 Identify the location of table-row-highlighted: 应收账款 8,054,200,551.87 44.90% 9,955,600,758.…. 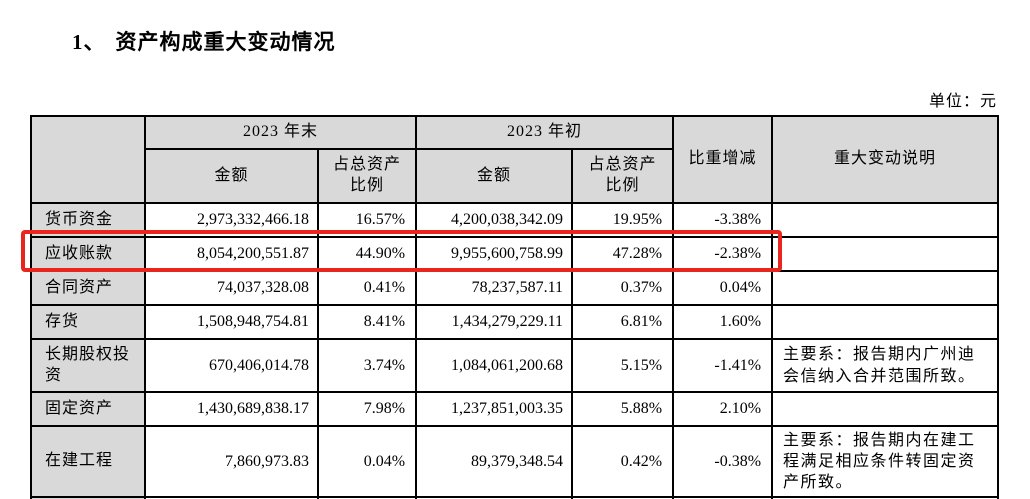
(515, 254).